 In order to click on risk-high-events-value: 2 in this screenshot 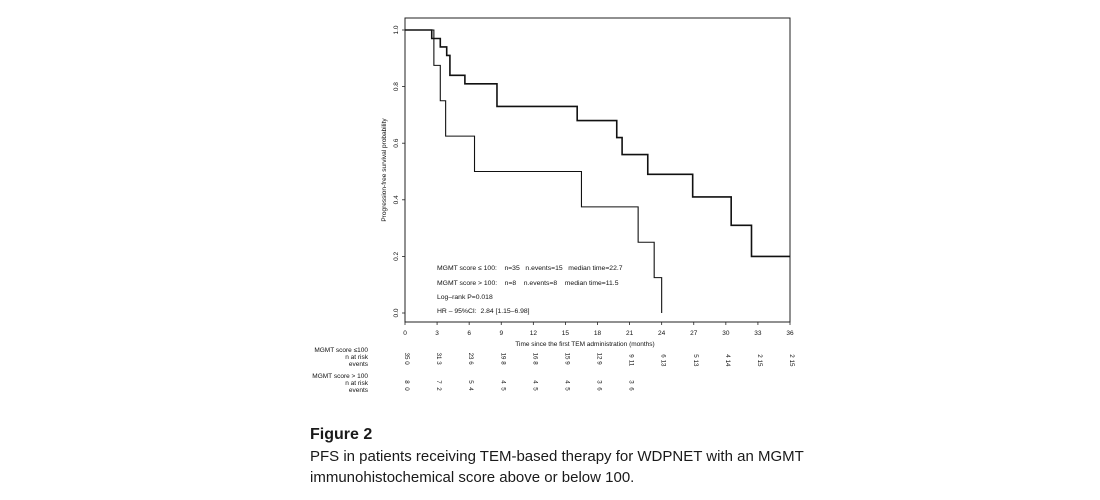, I will do `click(438, 389)`.